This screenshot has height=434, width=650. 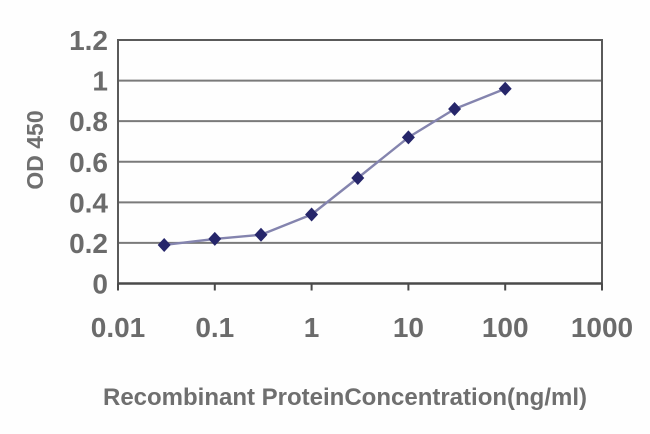 What do you see at coordinates (118, 327) in the screenshot?
I see `x-tick-label: 0.01` at bounding box center [118, 327].